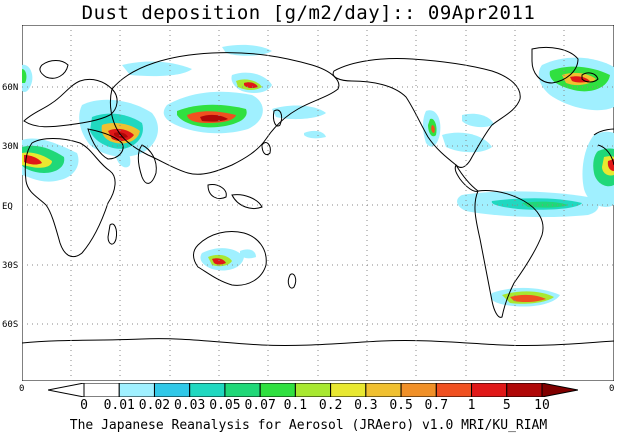 This screenshot has width=617, height=438. I want to click on lat-label-eq: EQ, so click(7, 207).